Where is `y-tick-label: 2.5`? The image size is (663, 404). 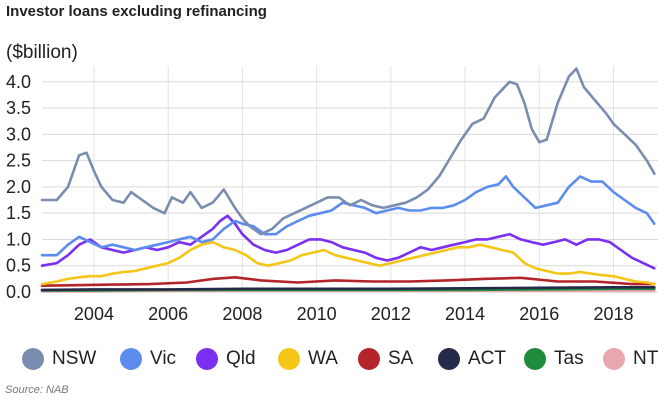
y-tick-label: 2.5 is located at coordinates (18, 161).